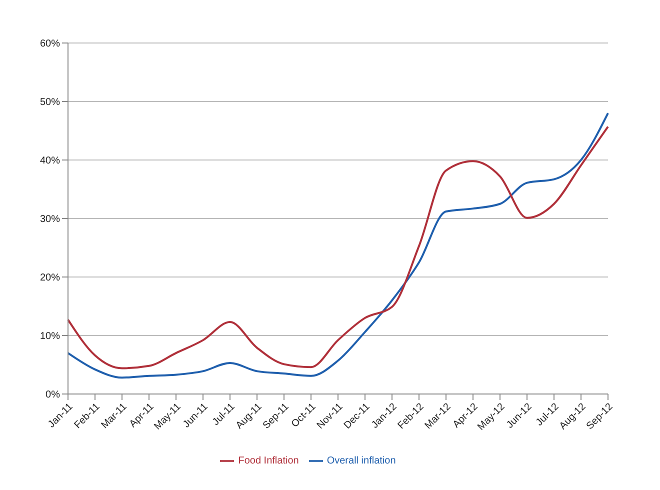  Describe the element at coordinates (53, 395) in the screenshot. I see `y-tick-label: 0%` at that location.